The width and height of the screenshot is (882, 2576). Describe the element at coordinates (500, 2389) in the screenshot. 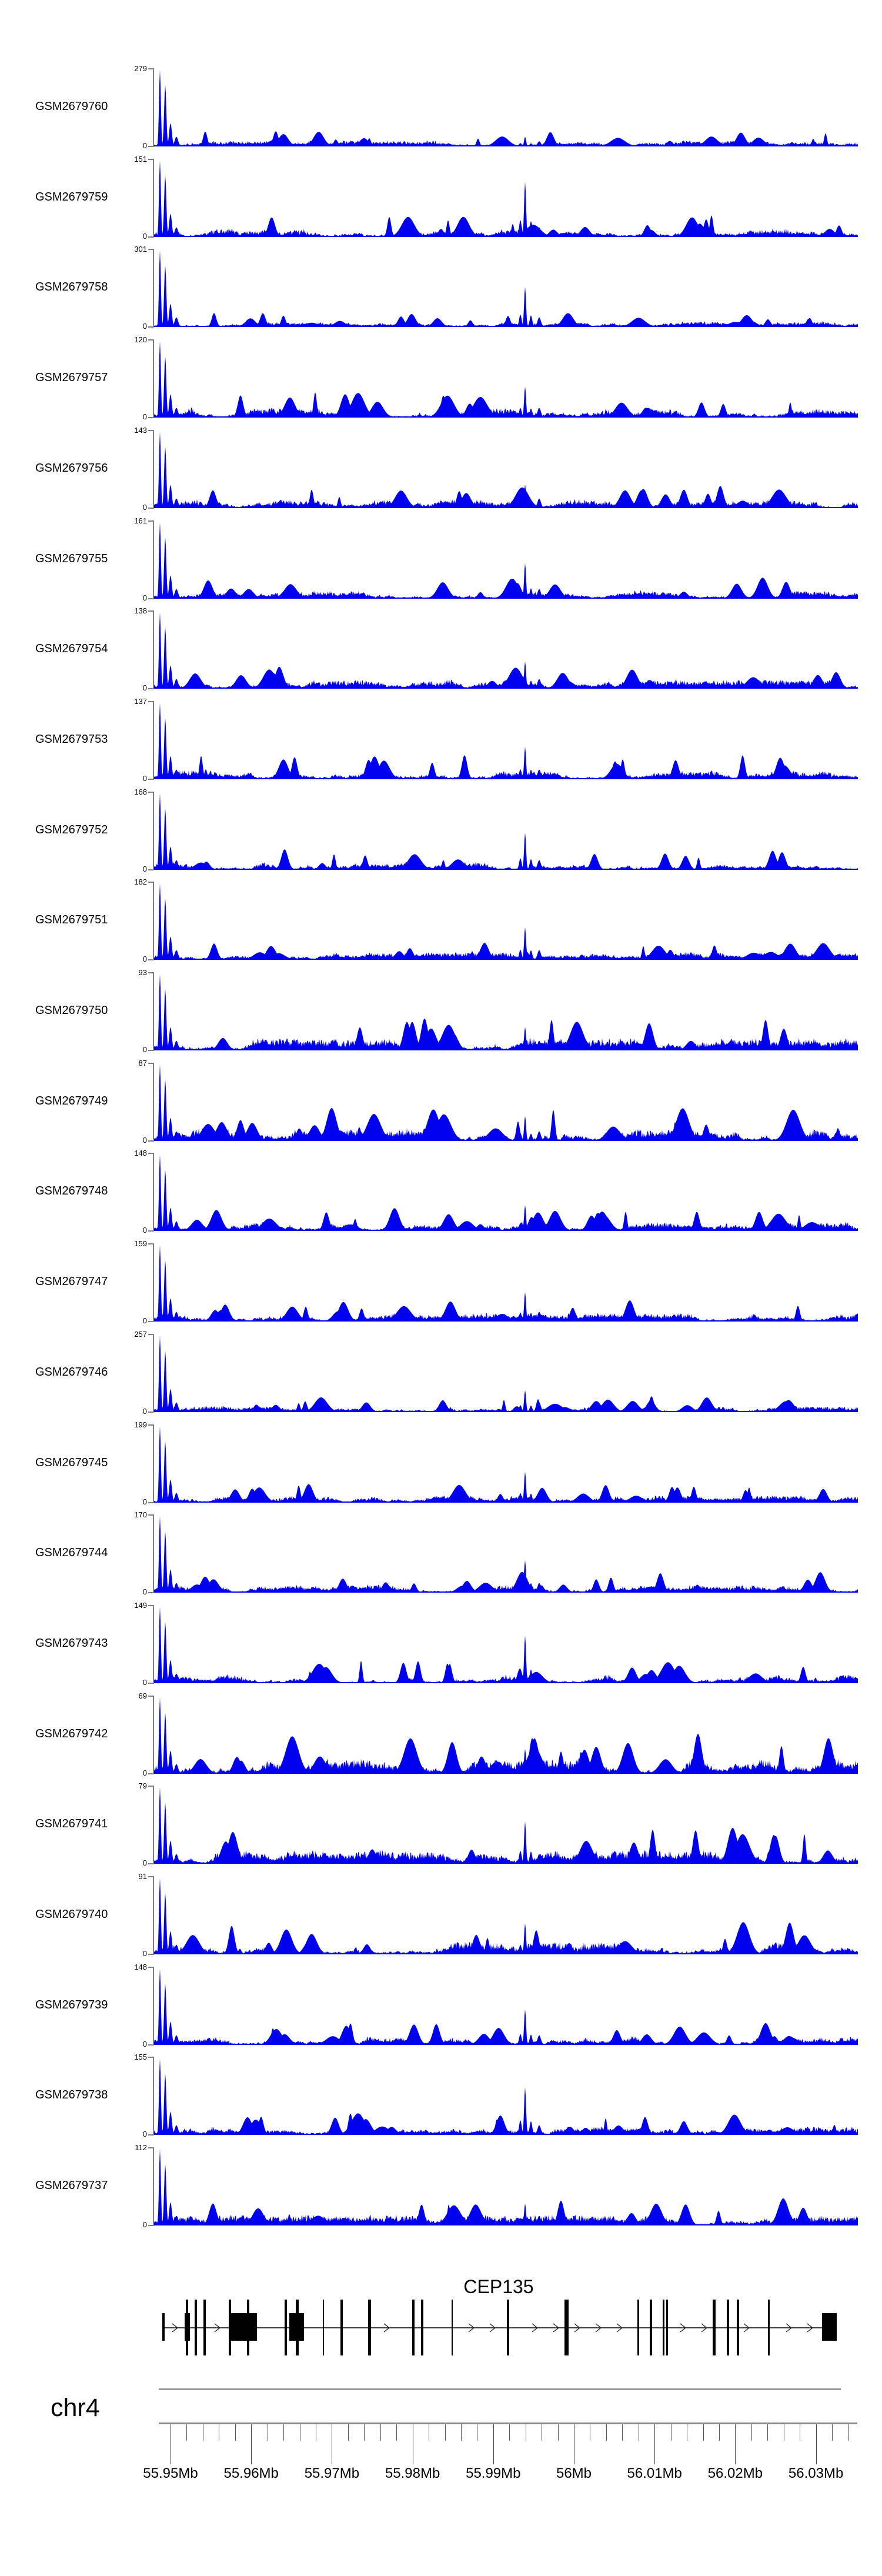

I see `separator-line` at that location.